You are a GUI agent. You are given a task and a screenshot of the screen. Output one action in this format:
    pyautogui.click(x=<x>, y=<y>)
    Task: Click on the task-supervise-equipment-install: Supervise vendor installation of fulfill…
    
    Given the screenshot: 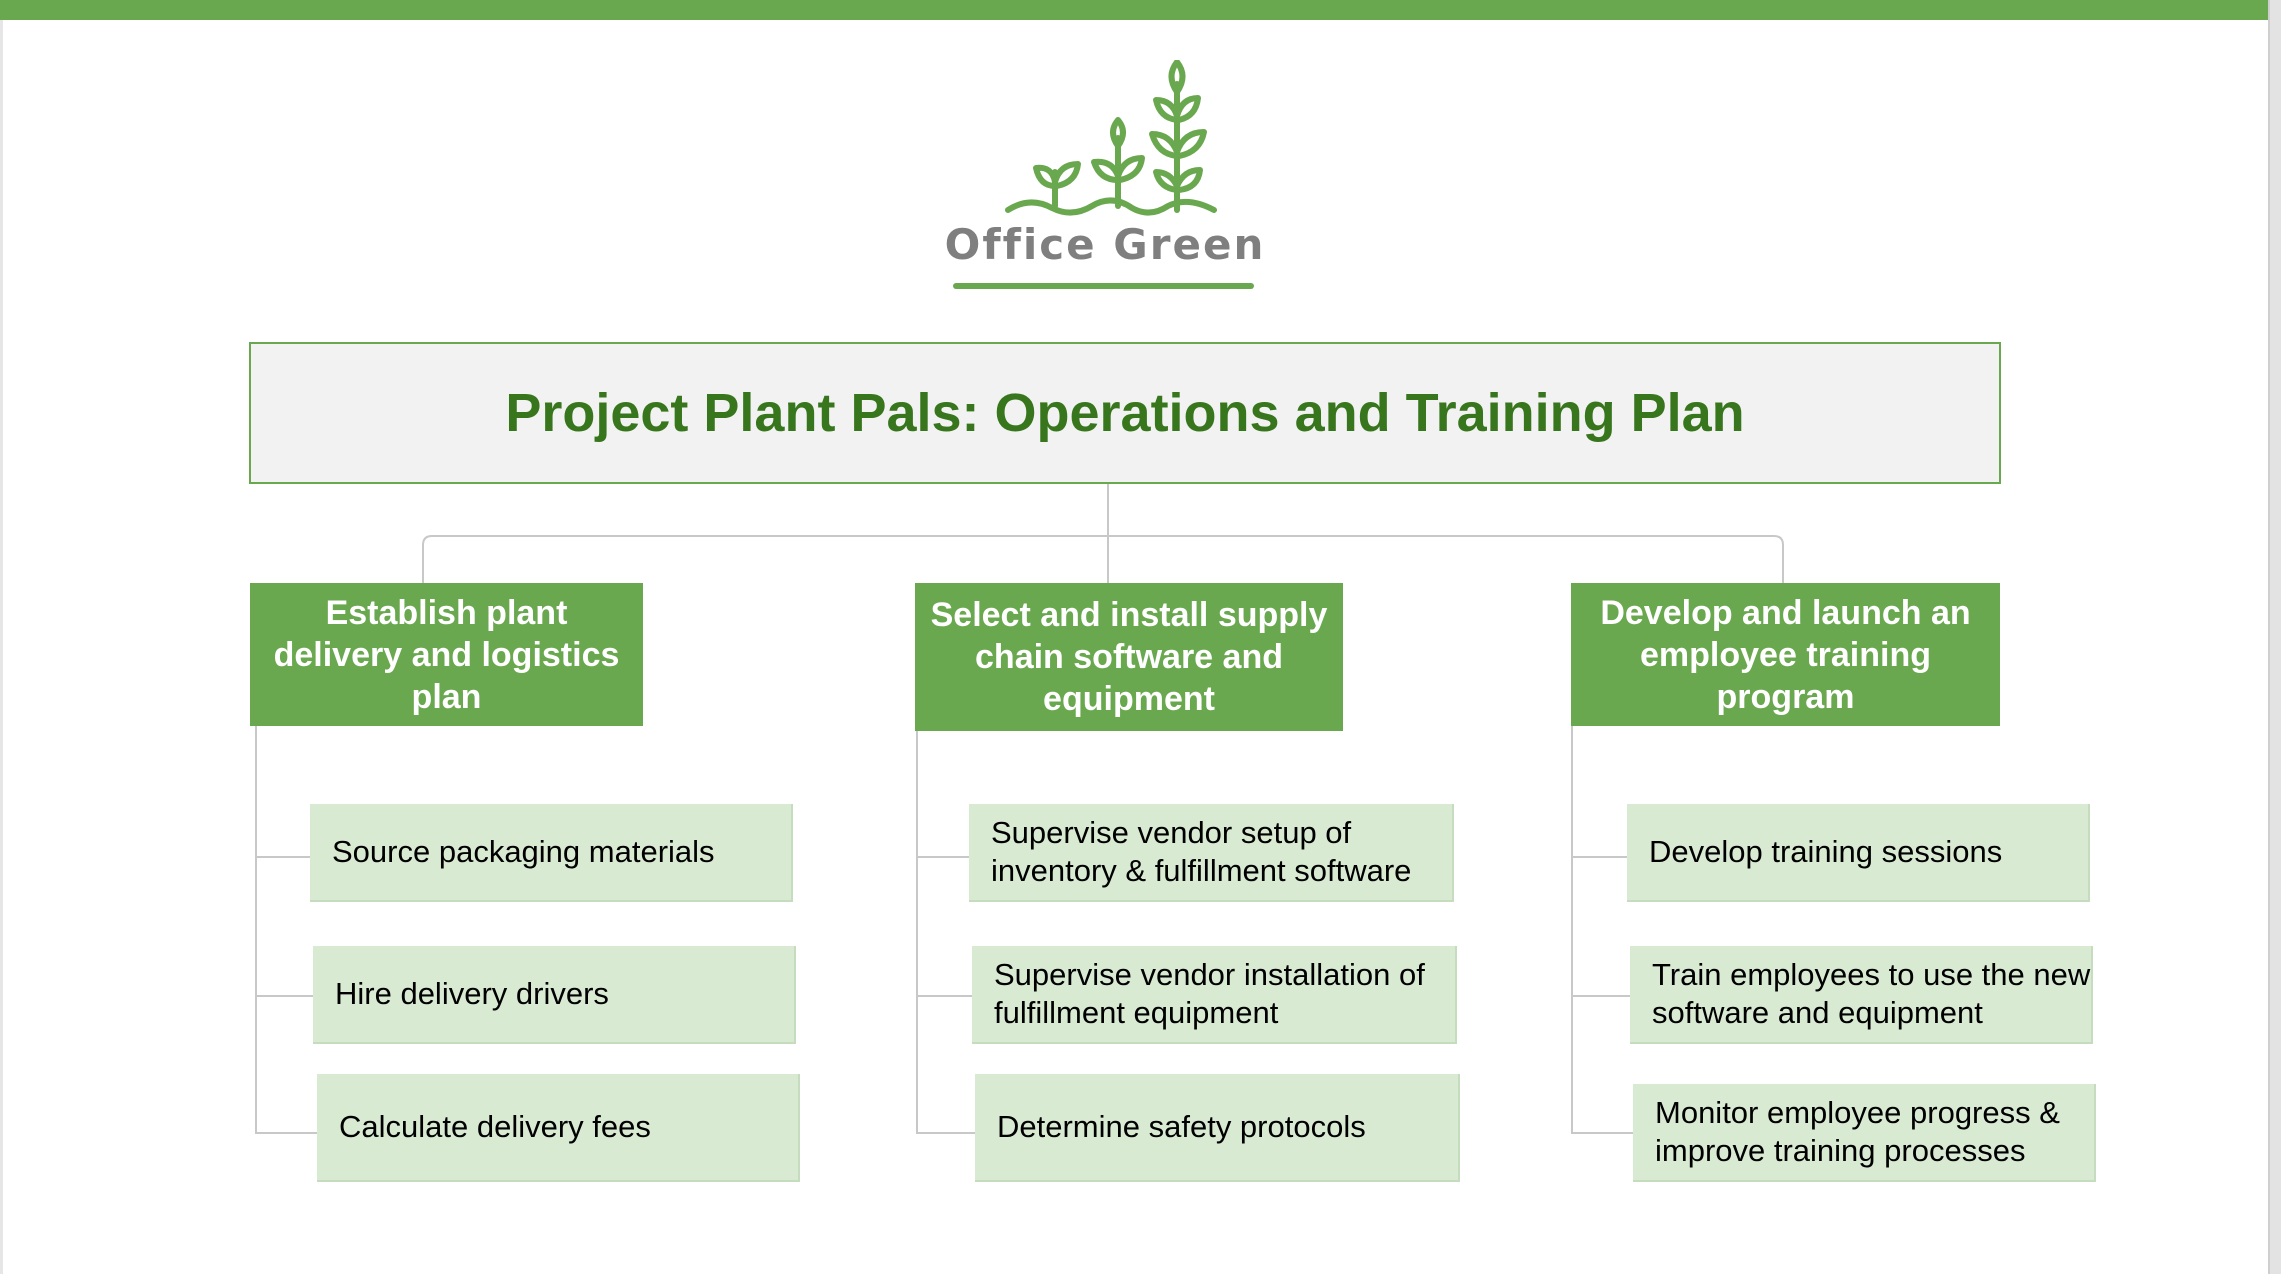 What is the action you would take?
    pyautogui.click(x=1214, y=995)
    